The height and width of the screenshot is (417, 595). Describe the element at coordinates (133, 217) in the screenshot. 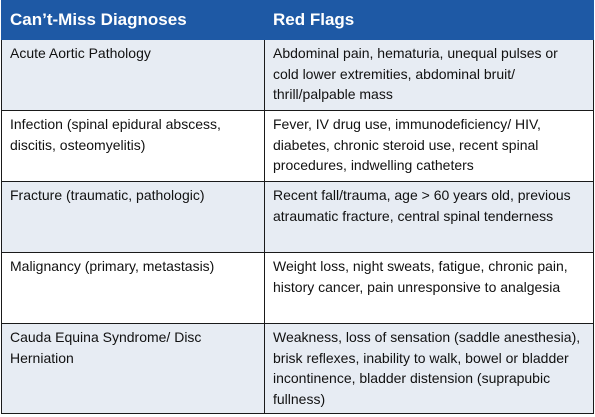

I see `diagnosis-cell: Fracture (traumatic, pathologic)` at that location.